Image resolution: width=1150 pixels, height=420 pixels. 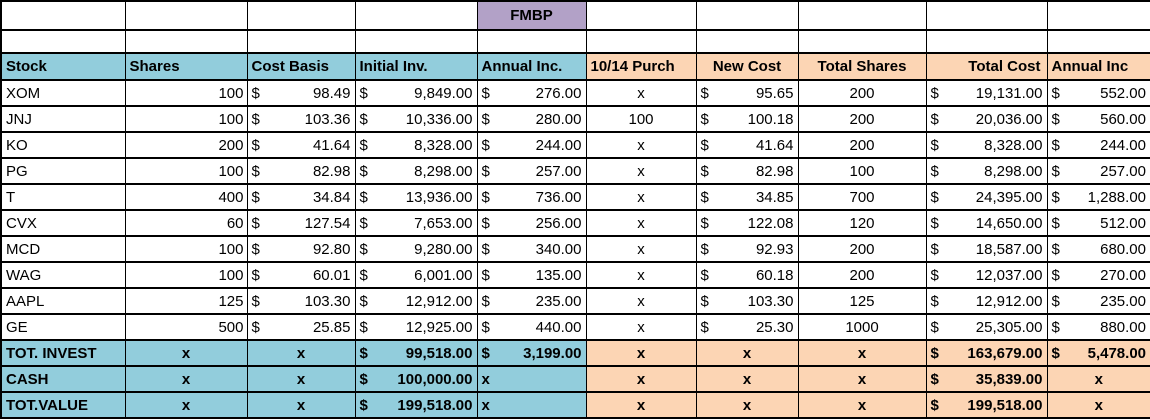 What do you see at coordinates (747, 171) in the screenshot?
I see `cell-new-cost: $82.98` at bounding box center [747, 171].